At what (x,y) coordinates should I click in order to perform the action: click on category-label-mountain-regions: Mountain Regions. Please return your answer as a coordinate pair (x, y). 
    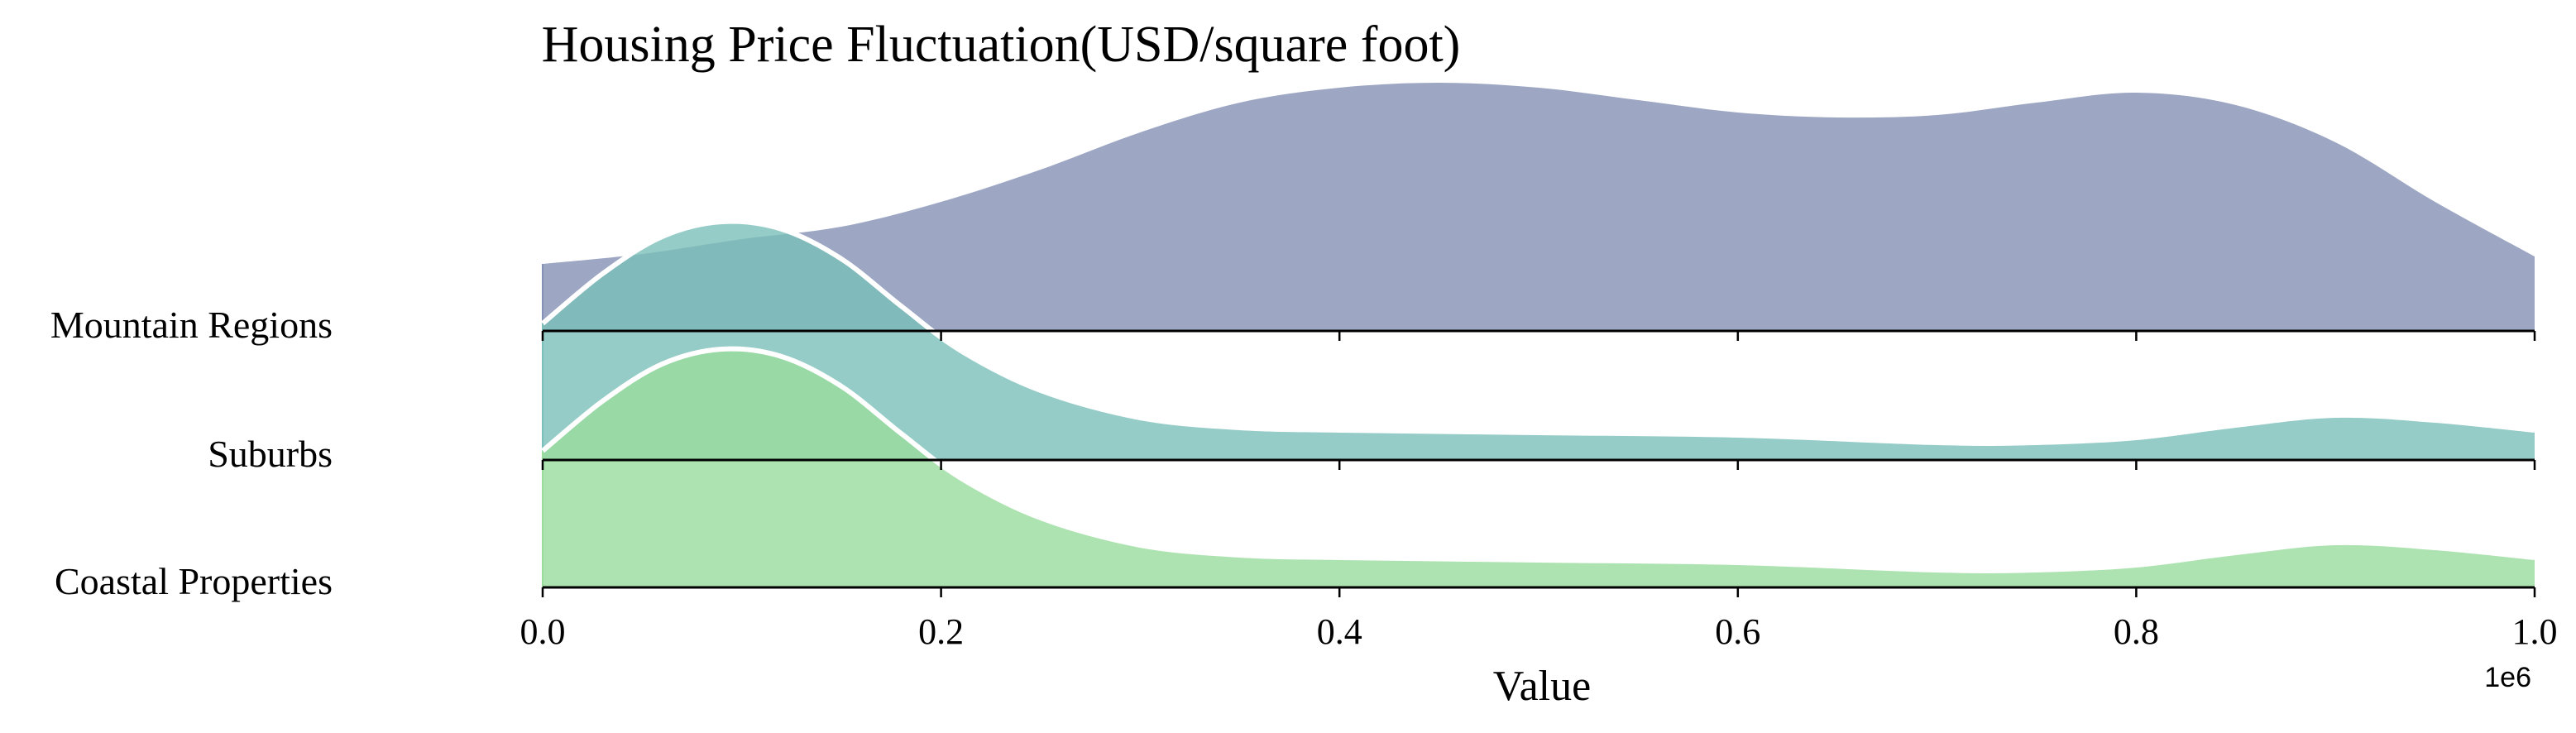
    Looking at the image, I should click on (191, 325).